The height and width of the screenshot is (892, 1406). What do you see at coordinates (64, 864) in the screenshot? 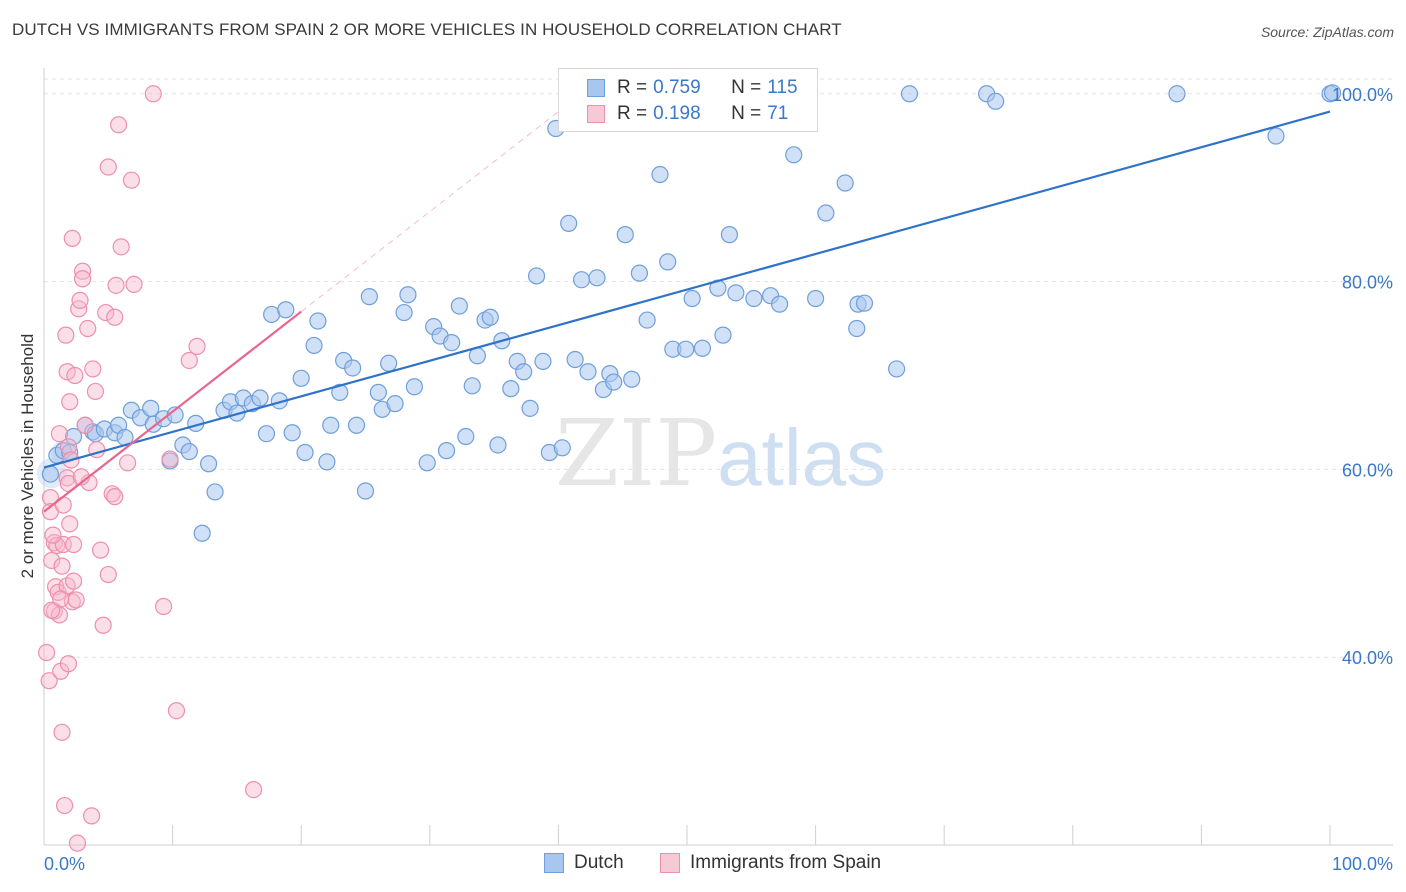
I see `x-tick-label: 0.0%` at bounding box center [64, 864].